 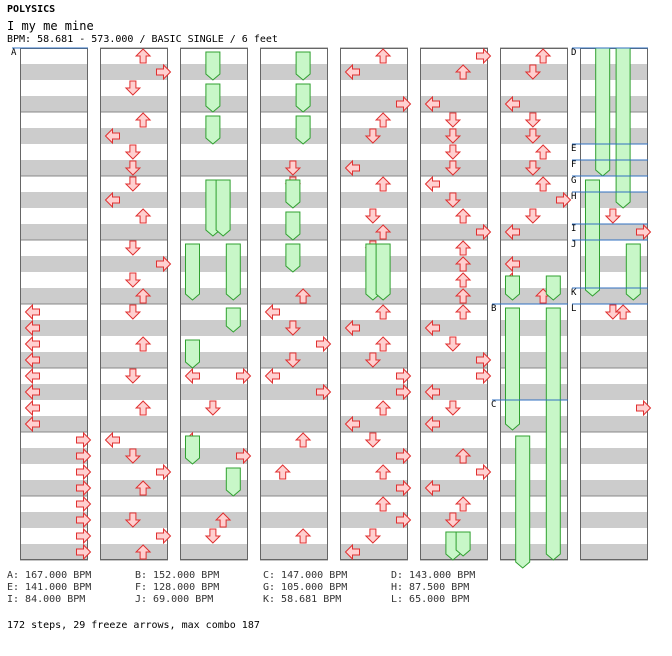 I want to click on legend-entry-h: H: 87.500 BPM, so click(x=430, y=587).